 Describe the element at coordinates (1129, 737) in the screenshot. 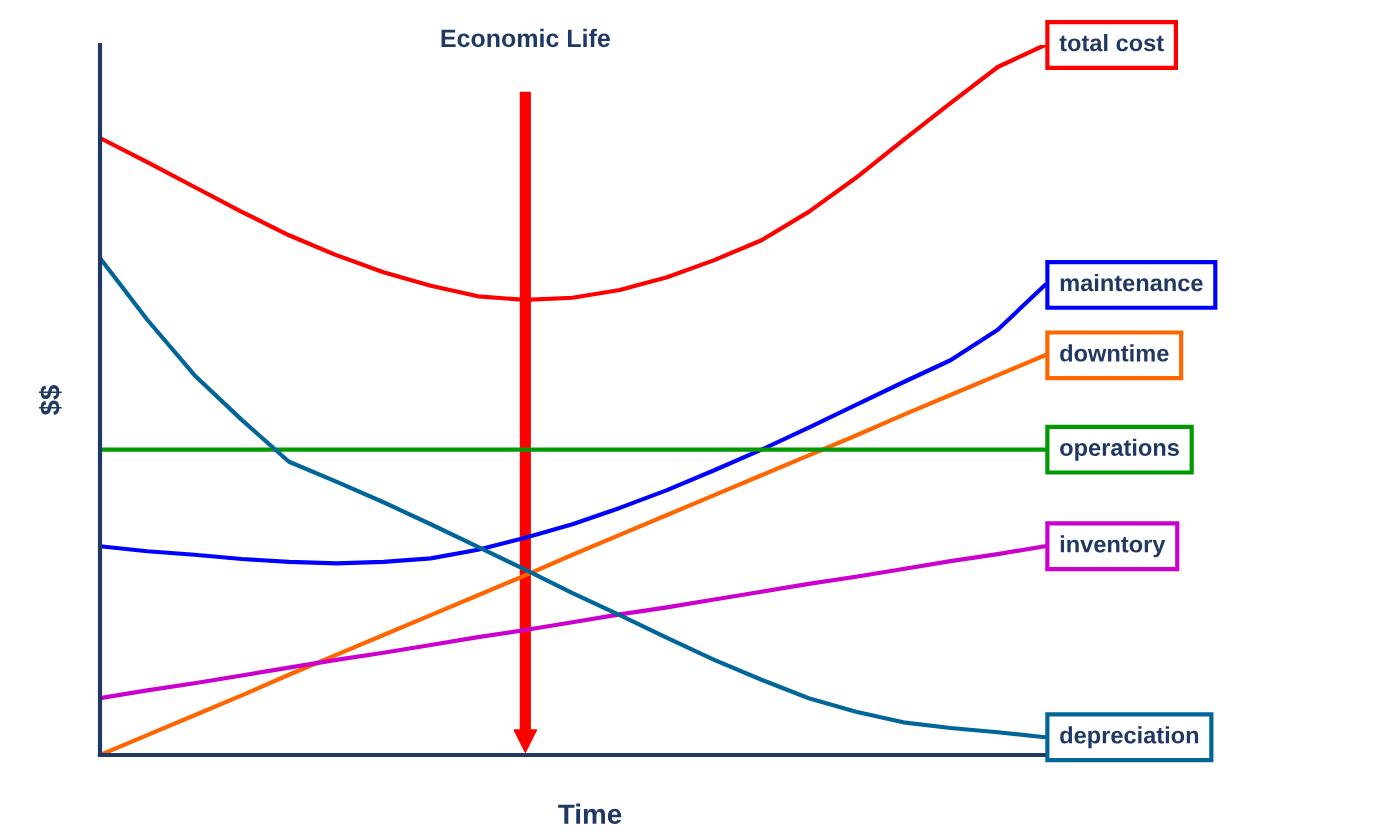

I see `series-label: depreciation` at that location.